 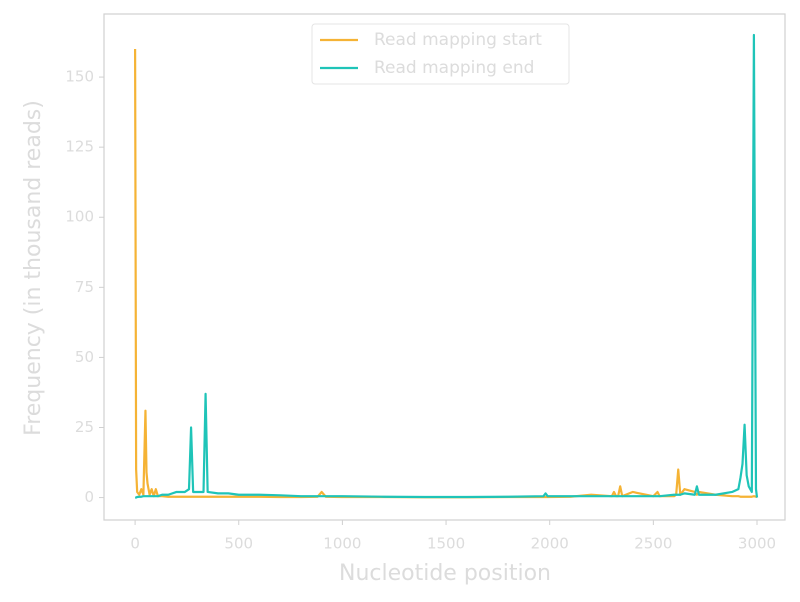 What do you see at coordinates (238, 544) in the screenshot?
I see `x-tick-label: 500` at bounding box center [238, 544].